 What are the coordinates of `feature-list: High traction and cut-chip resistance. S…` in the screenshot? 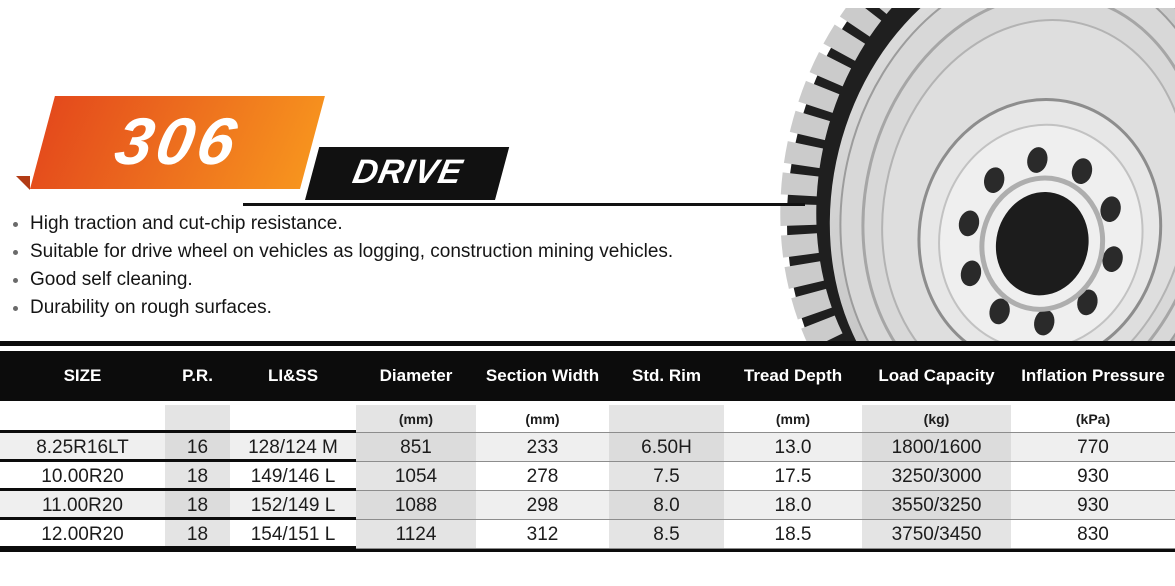 It's located at (340, 269).